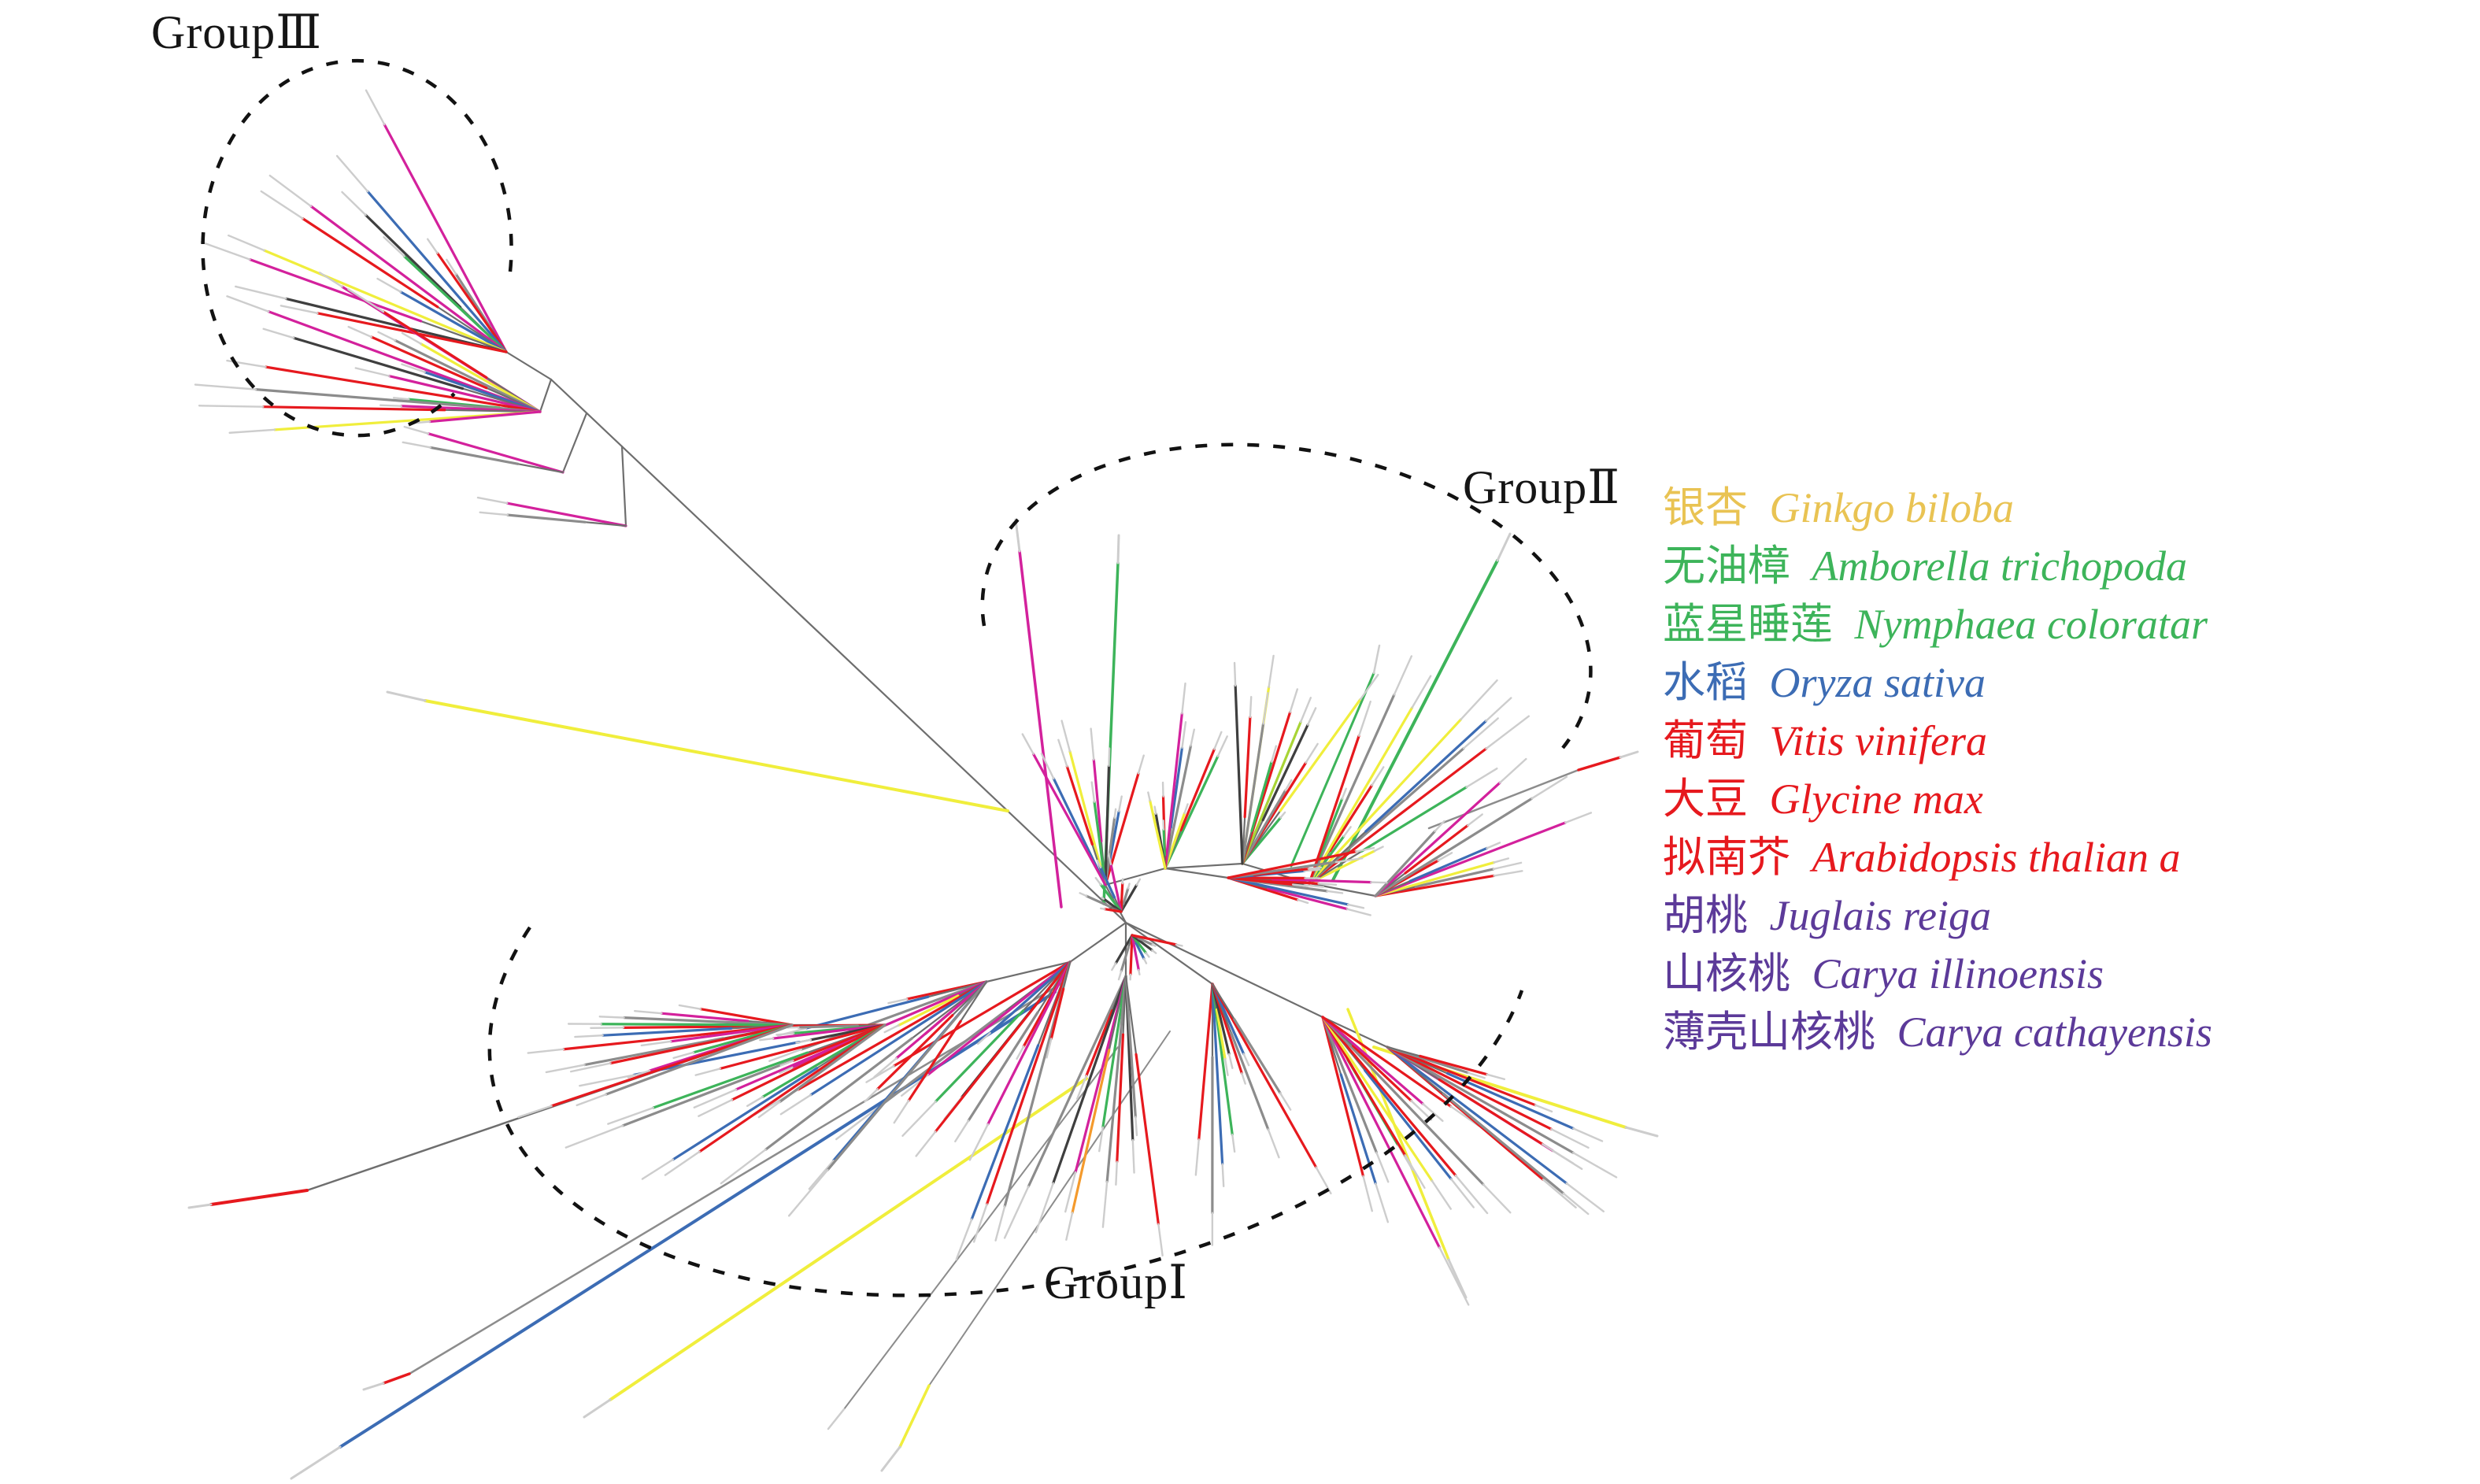 This screenshot has height=1484, width=2480. What do you see at coordinates (1726, 974) in the screenshot?
I see `legend-chinese-name: 山核桃` at bounding box center [1726, 974].